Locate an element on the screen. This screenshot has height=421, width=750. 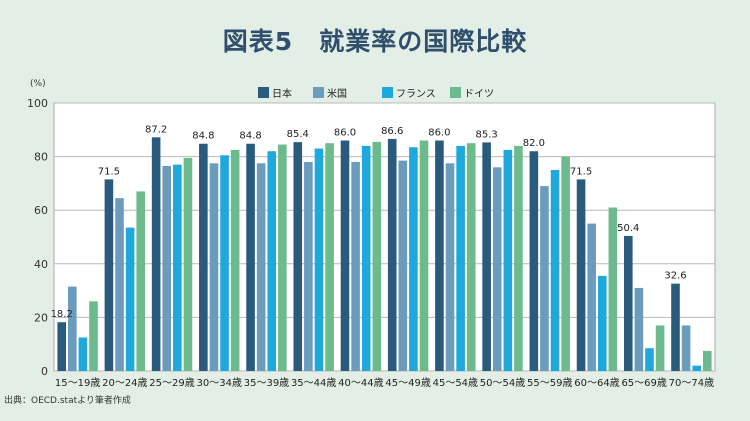
x-tick-label: 20～24歳 is located at coordinates (124, 383).